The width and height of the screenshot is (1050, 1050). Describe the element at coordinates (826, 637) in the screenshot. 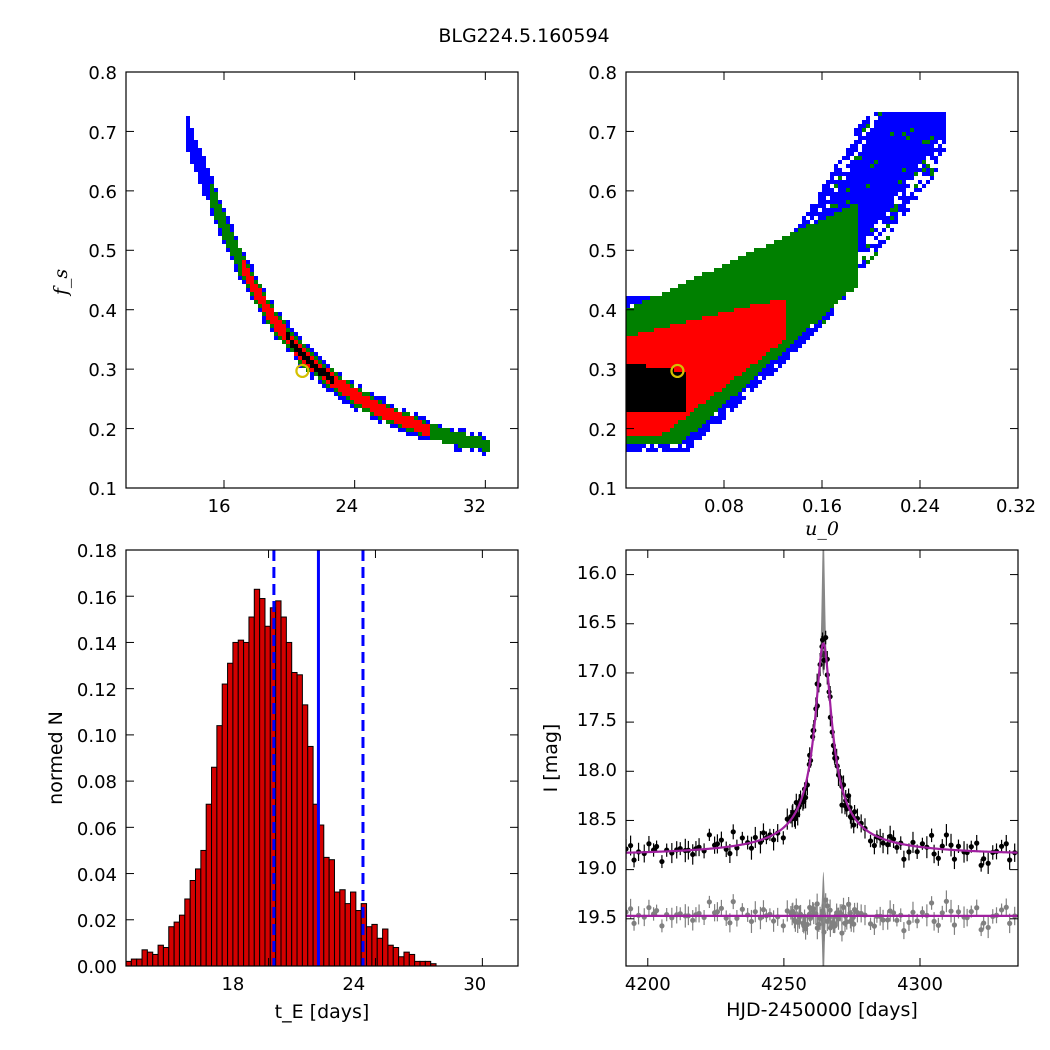

I see `data-point` at that location.